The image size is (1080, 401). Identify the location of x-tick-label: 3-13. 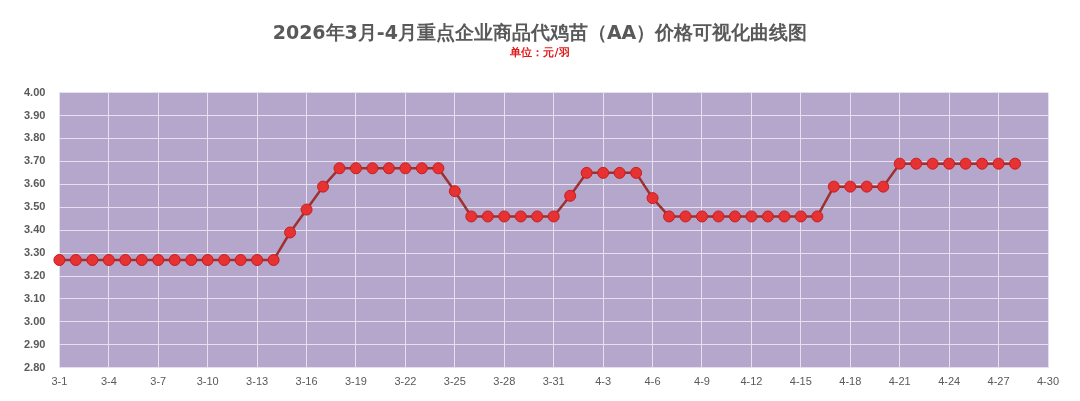
(257, 381).